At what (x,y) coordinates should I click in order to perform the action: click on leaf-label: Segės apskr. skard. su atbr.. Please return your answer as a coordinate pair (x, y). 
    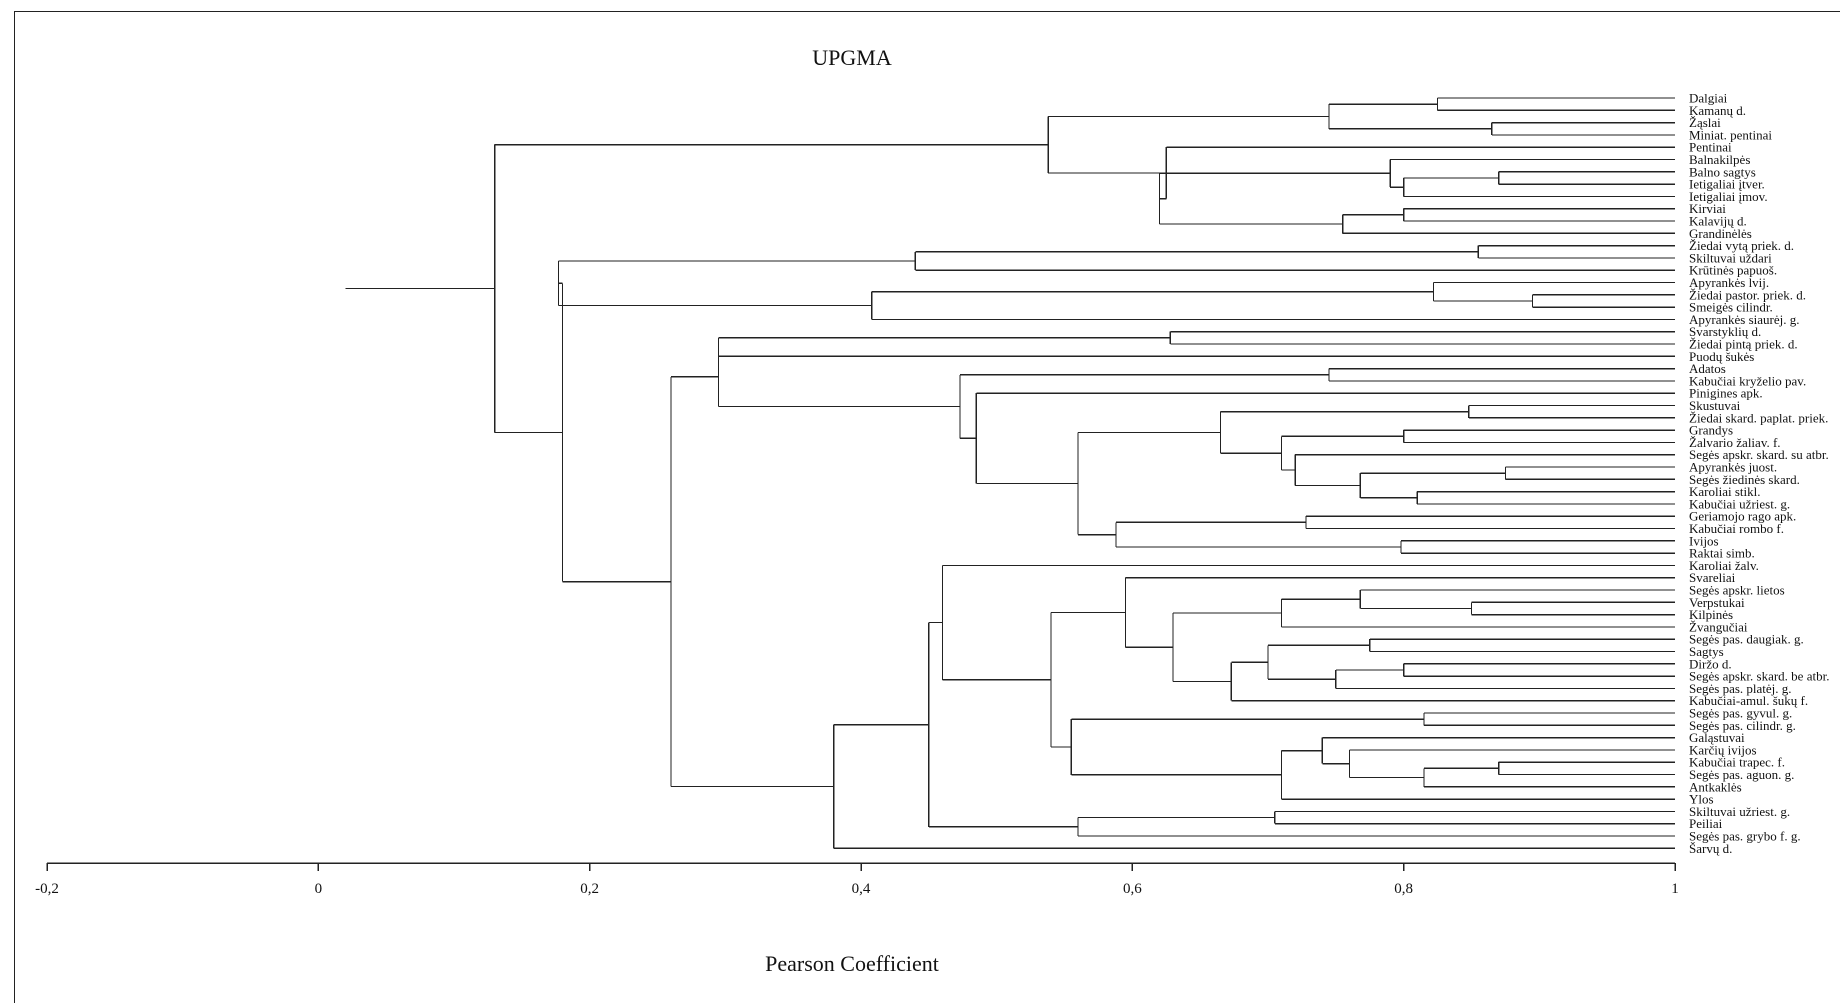
    Looking at the image, I should click on (1759, 454).